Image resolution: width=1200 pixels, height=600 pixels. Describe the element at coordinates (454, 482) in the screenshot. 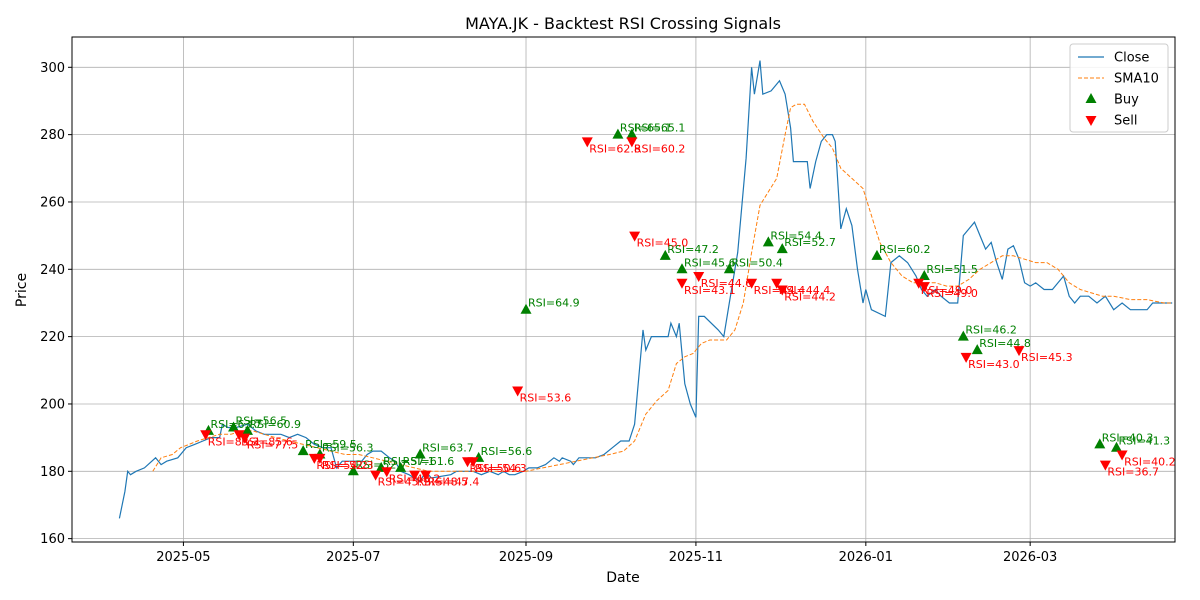

I see `sell-annotation: RSI=47.4` at that location.